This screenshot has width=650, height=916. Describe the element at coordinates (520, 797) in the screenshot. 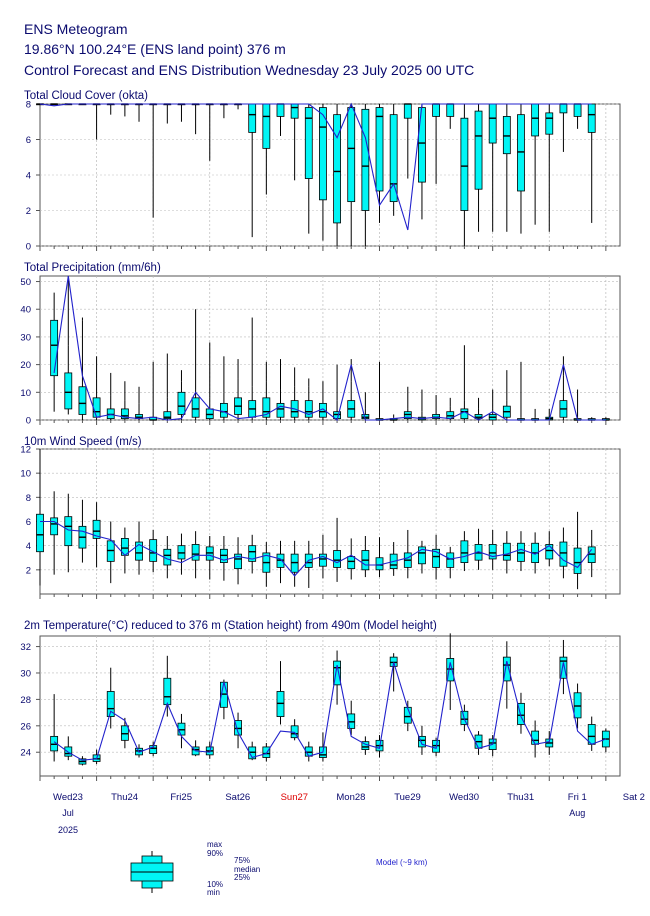

I see `day-label: Thu31` at that location.